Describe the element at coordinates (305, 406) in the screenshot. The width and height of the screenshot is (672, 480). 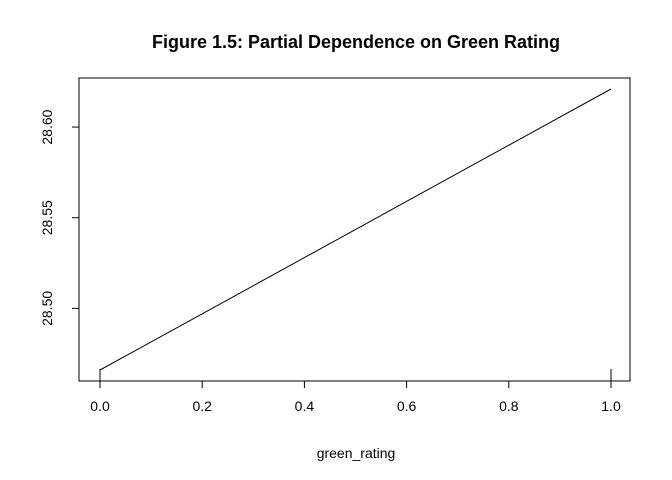
I see `x-tick-label: 0.4` at that location.